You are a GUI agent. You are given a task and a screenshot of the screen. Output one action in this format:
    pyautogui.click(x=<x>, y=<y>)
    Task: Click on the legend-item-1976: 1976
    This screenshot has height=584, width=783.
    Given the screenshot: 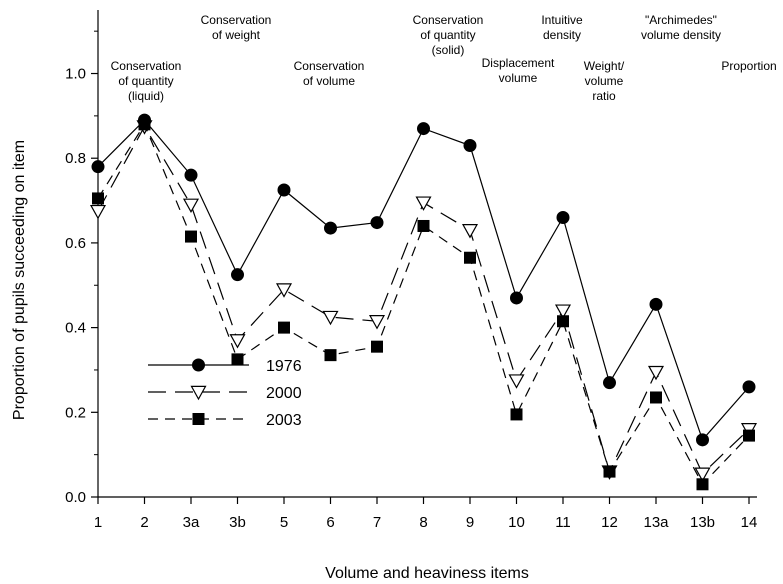 What is the action you would take?
    pyautogui.click(x=225, y=366)
    